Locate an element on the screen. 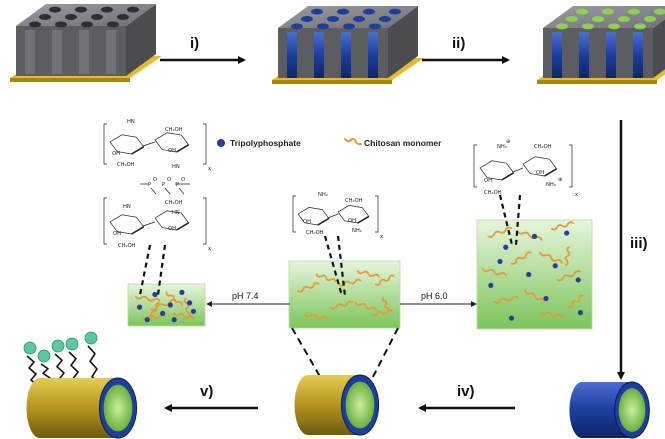 This screenshot has height=439, width=665. step-ii-label: ii) is located at coordinates (458, 43).